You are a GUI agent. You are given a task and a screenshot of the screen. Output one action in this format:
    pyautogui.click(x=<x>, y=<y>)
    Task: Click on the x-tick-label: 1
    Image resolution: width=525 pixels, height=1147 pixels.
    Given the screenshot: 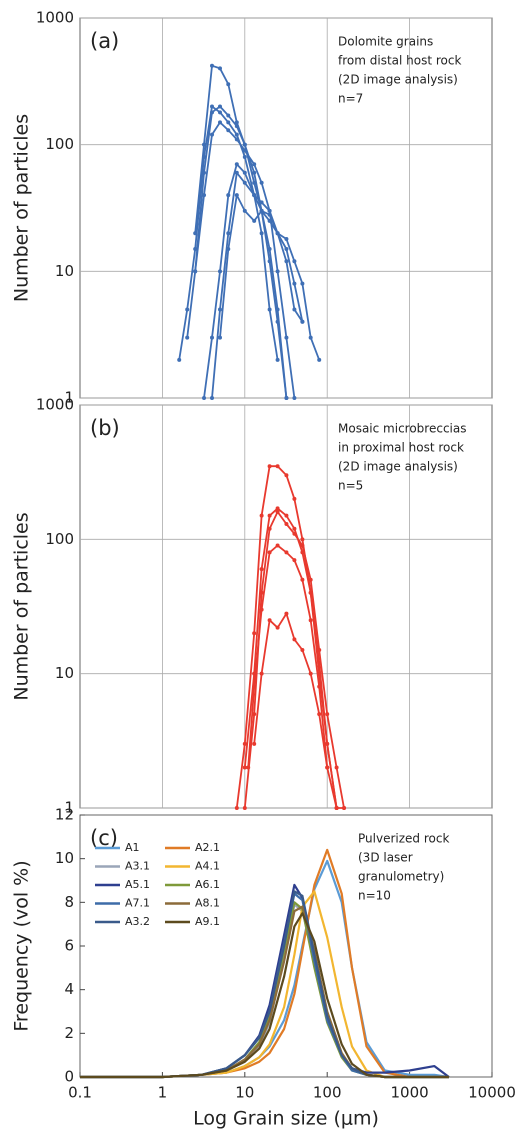 What is the action you would take?
    pyautogui.click(x=163, y=1093)
    